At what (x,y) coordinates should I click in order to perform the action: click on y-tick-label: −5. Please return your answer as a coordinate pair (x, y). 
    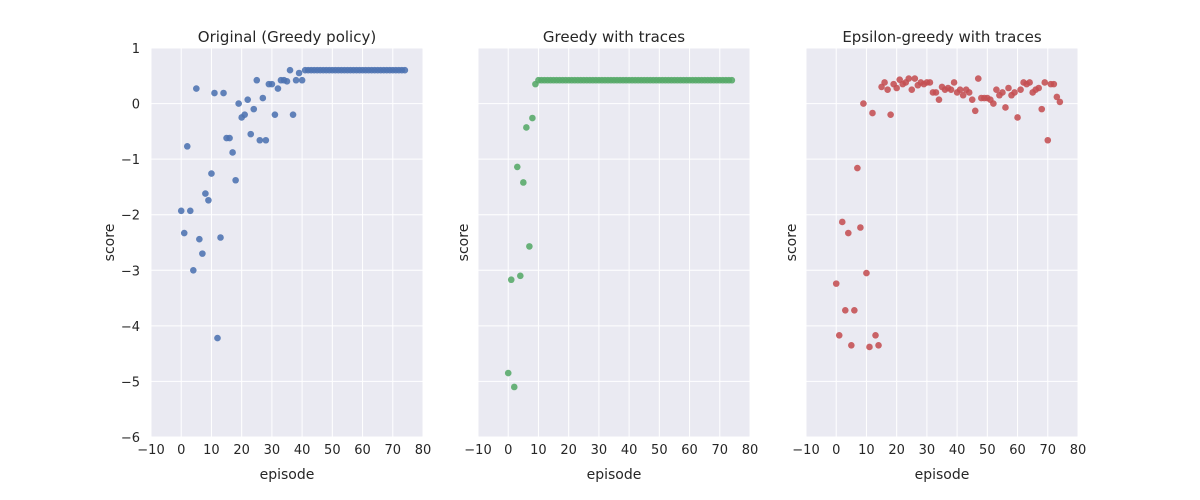
    Looking at the image, I should click on (130, 382).